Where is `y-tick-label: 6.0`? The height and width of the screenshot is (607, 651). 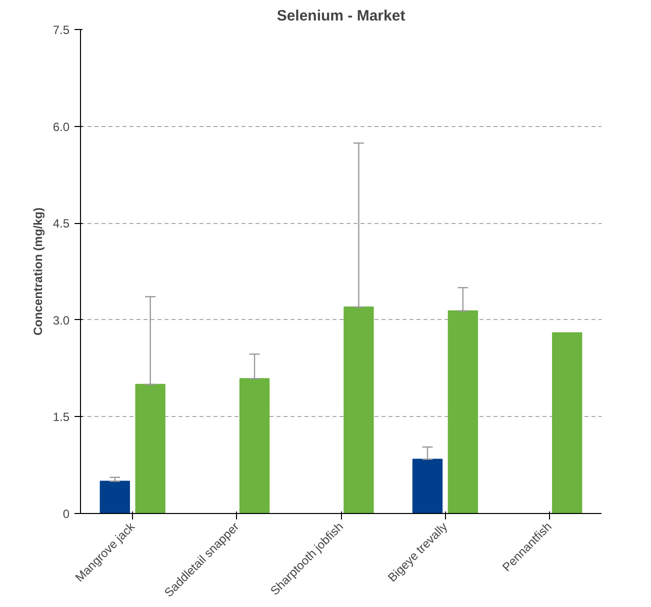
y-tick-label: 6.0 is located at coordinates (61, 127).